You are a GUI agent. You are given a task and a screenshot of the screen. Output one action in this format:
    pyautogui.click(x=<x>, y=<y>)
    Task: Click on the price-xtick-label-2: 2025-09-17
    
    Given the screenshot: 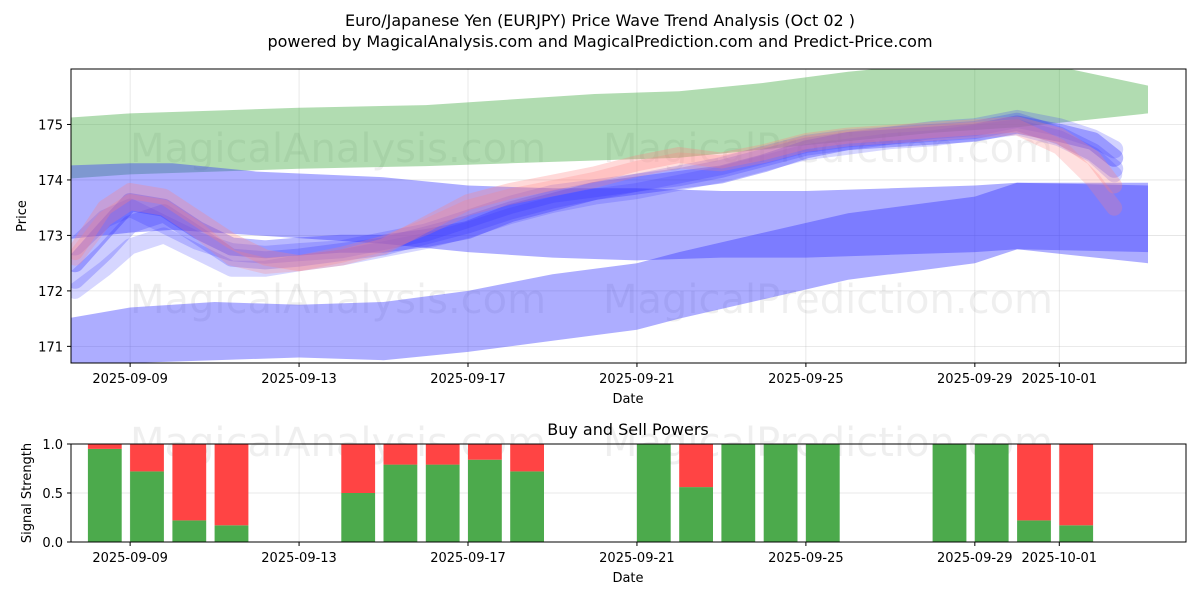 What is the action you would take?
    pyautogui.click(x=468, y=379)
    